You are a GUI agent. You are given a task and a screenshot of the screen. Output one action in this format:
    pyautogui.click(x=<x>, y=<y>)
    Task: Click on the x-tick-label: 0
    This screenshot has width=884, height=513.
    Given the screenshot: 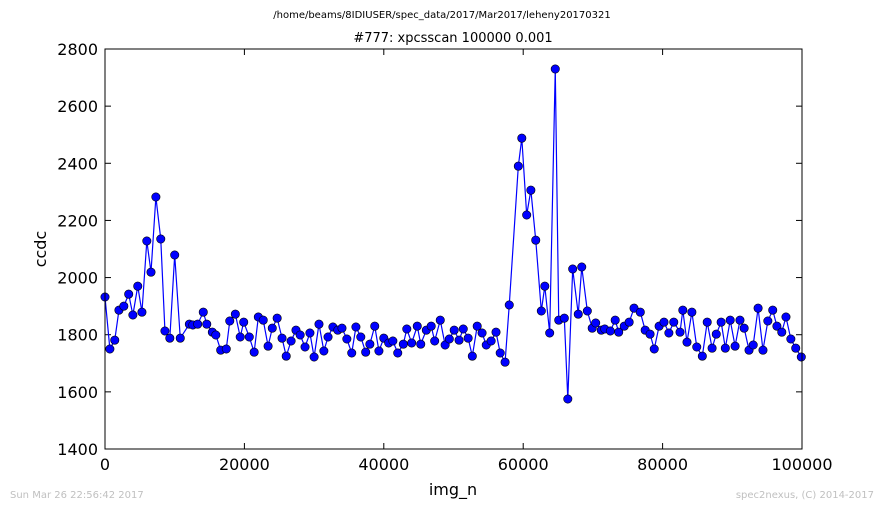 What is the action you would take?
    pyautogui.click(x=105, y=464)
    